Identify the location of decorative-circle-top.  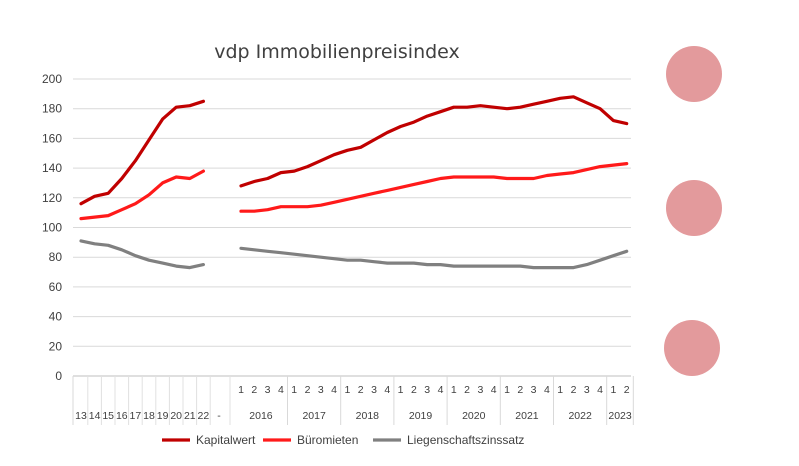
(694, 74).